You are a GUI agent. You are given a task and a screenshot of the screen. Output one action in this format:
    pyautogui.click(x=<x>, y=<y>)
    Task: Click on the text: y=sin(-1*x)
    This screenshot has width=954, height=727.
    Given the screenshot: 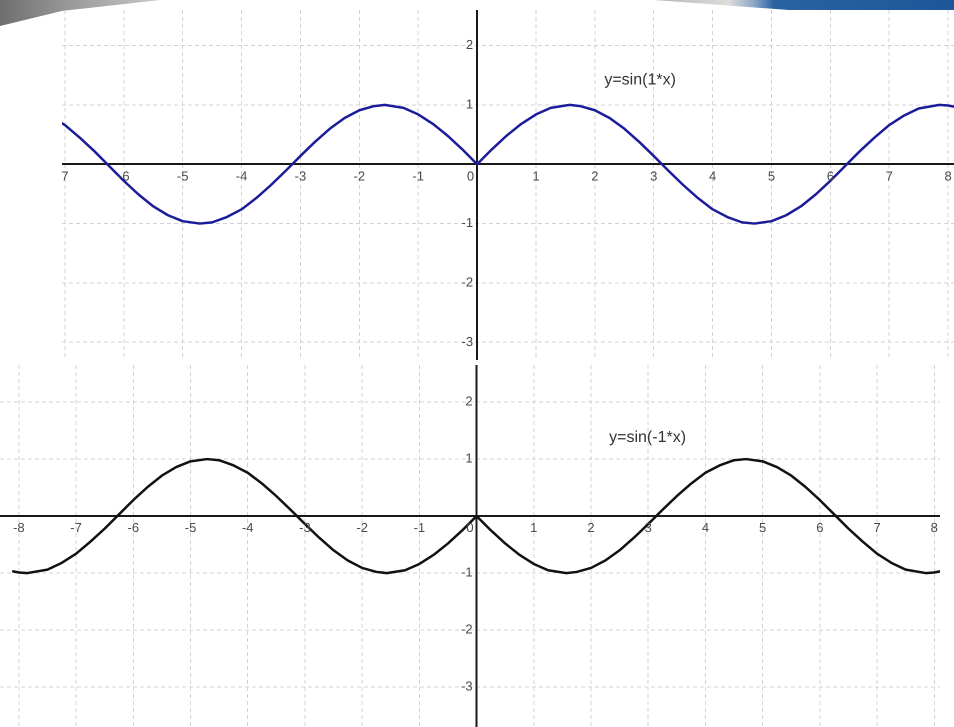 What is the action you would take?
    pyautogui.click(x=647, y=437)
    